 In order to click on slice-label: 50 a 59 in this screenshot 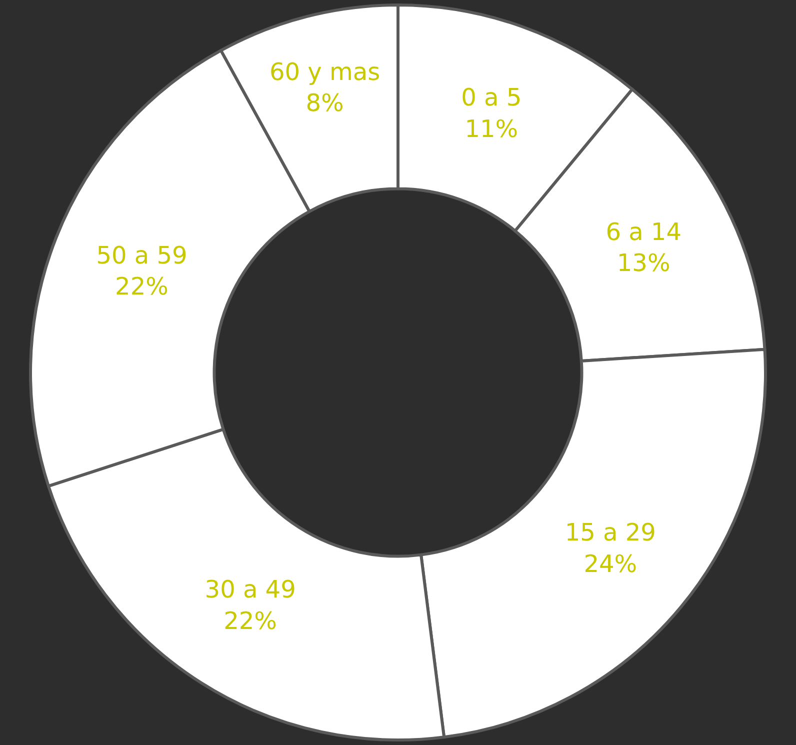, I will do `click(142, 255)`.